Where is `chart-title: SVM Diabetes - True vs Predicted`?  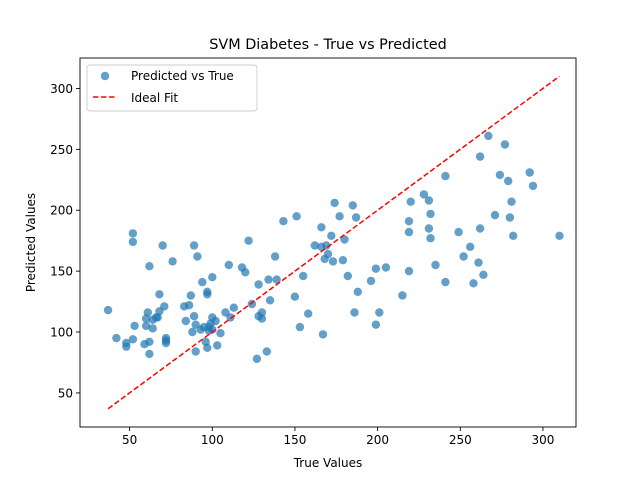
chart-title: SVM Diabetes - True vs Predicted is located at coordinates (327, 45).